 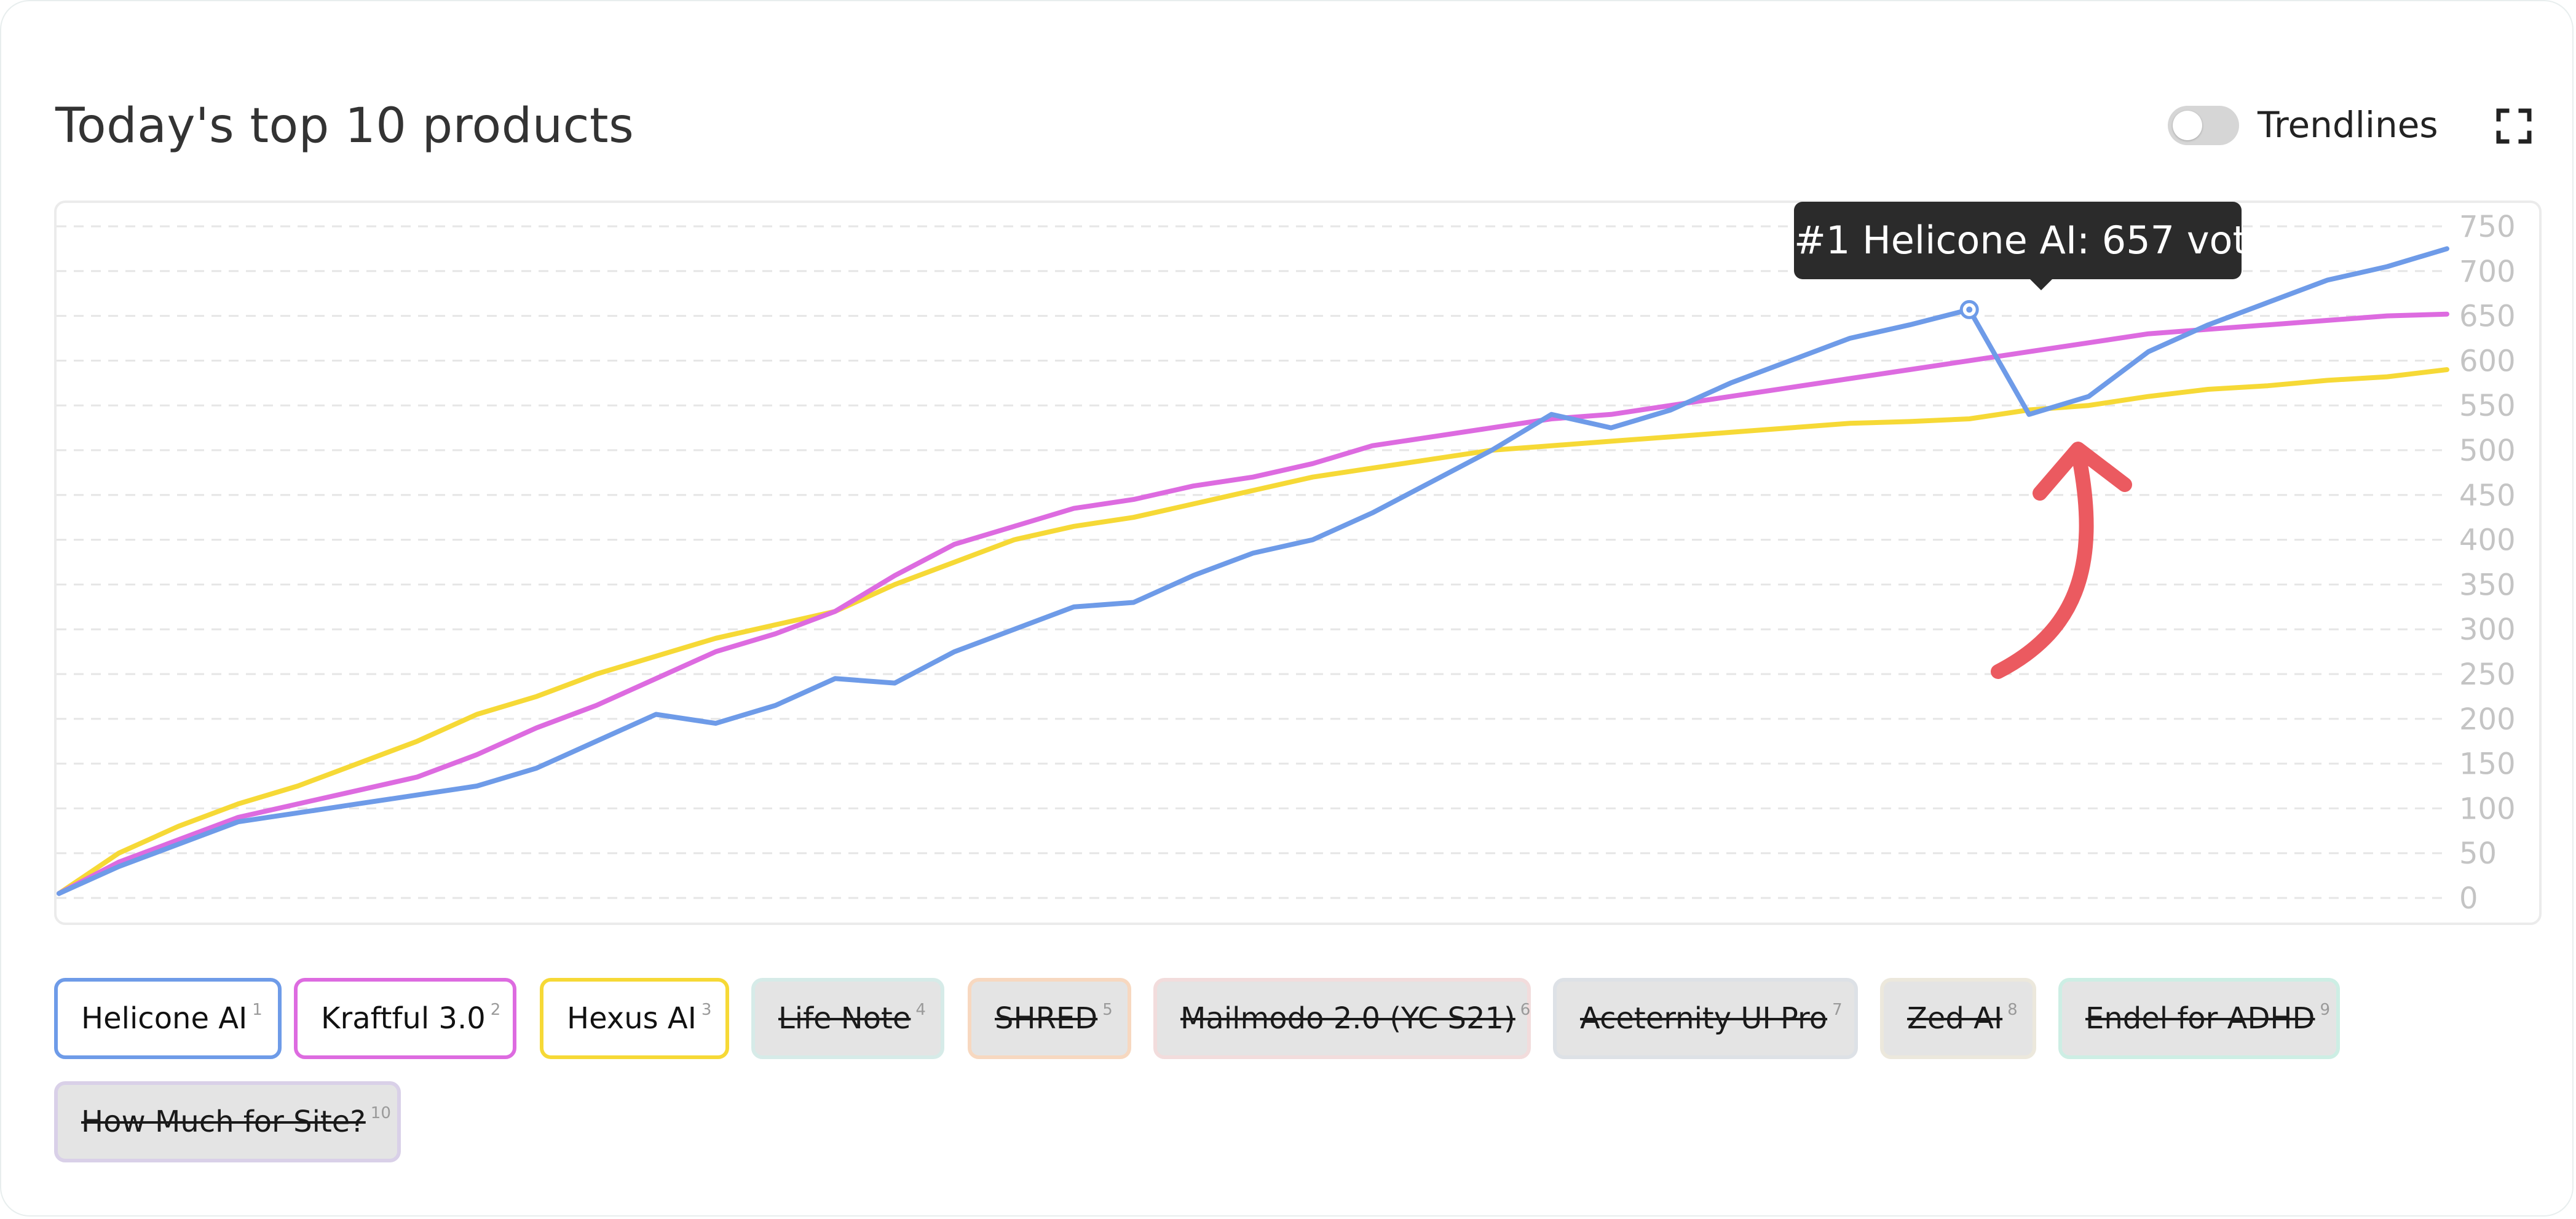 I want to click on arrow-head-icon, so click(x=2082, y=471).